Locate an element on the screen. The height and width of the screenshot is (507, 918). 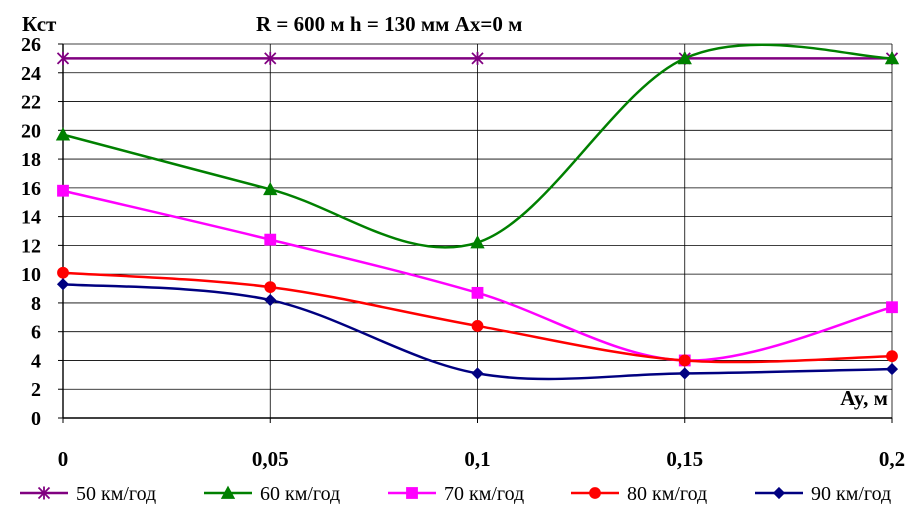
legend-item-4: 80 км/год is located at coordinates (639, 494).